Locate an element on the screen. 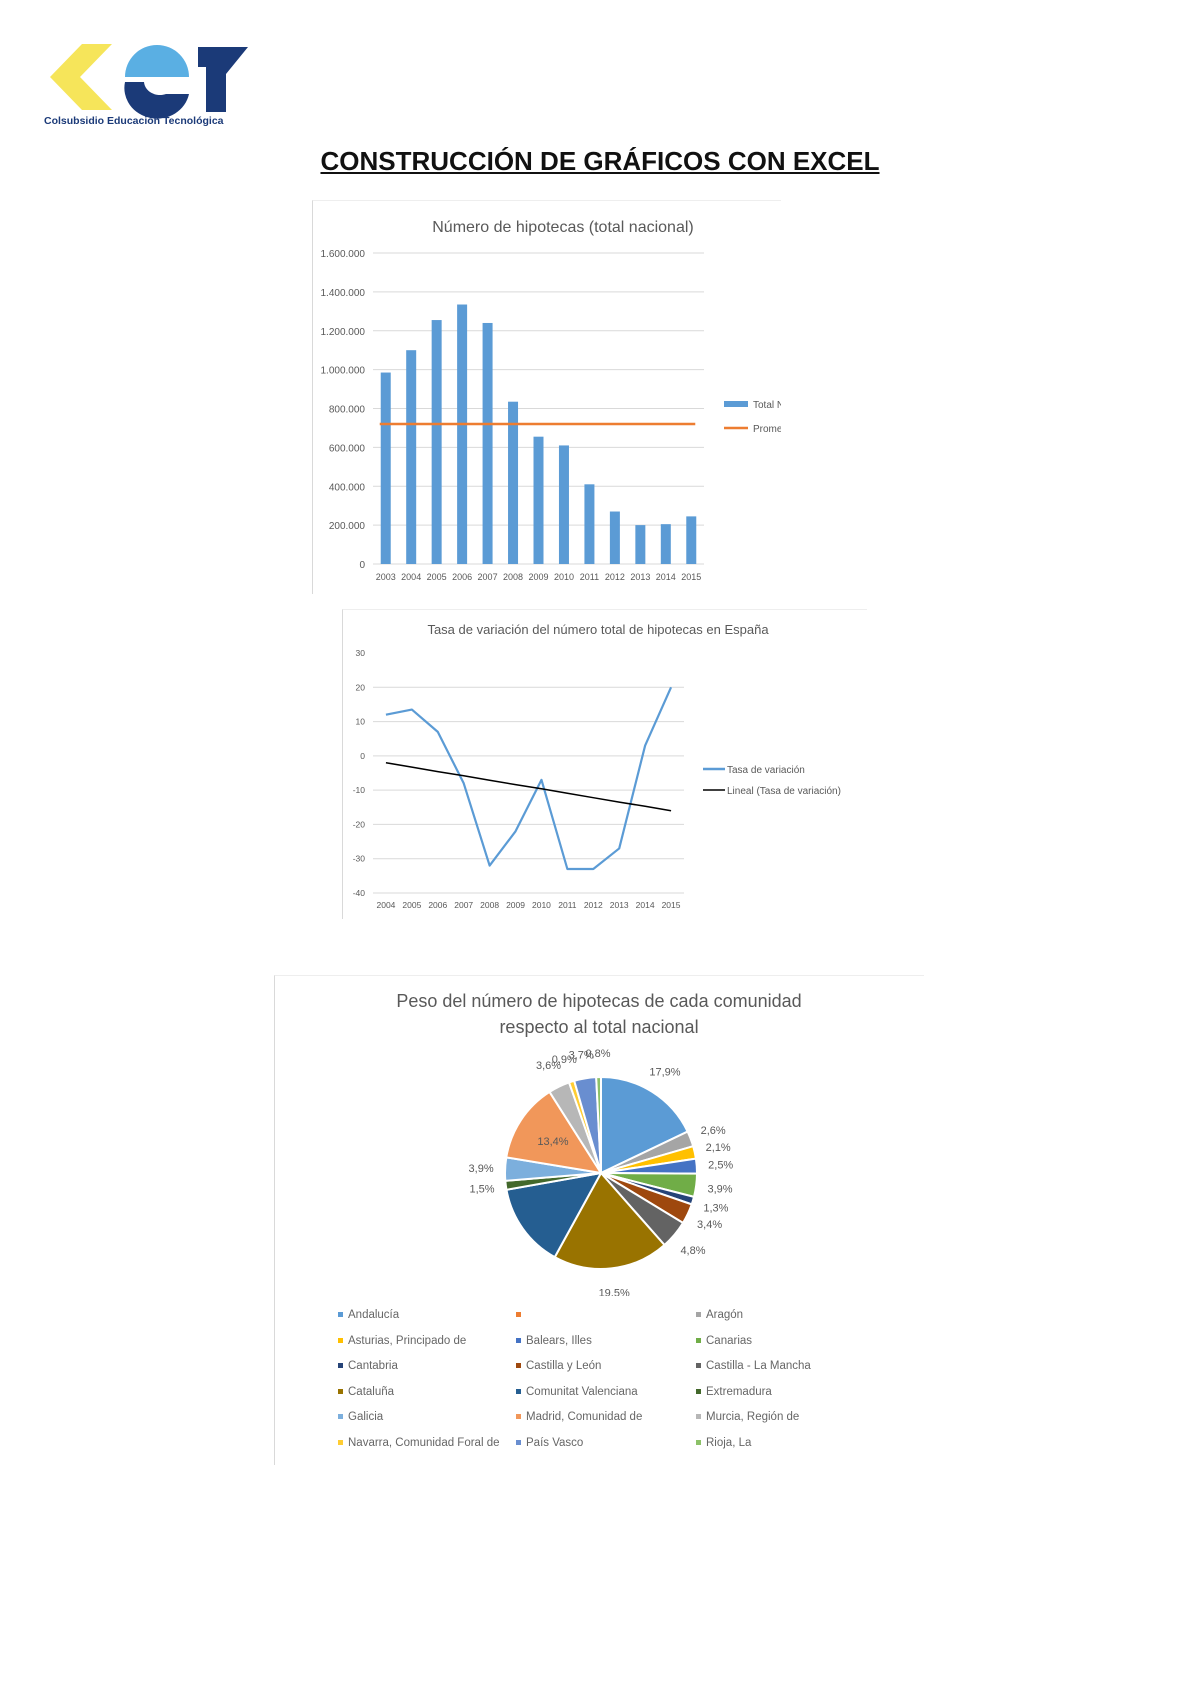 The image size is (1200, 1698). legend-item: Murcia, Región de is located at coordinates (747, 1417).